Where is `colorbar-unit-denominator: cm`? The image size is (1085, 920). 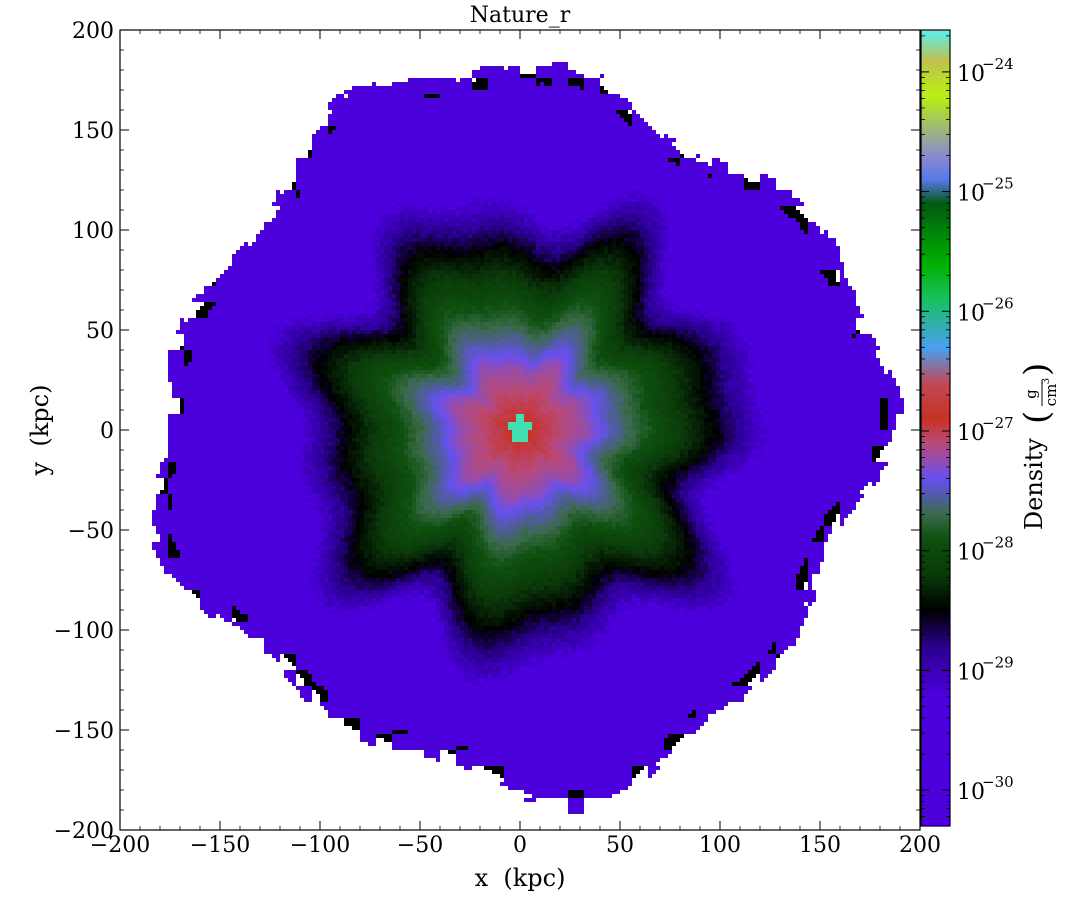 colorbar-unit-denominator: cm is located at coordinates (1051, 395).